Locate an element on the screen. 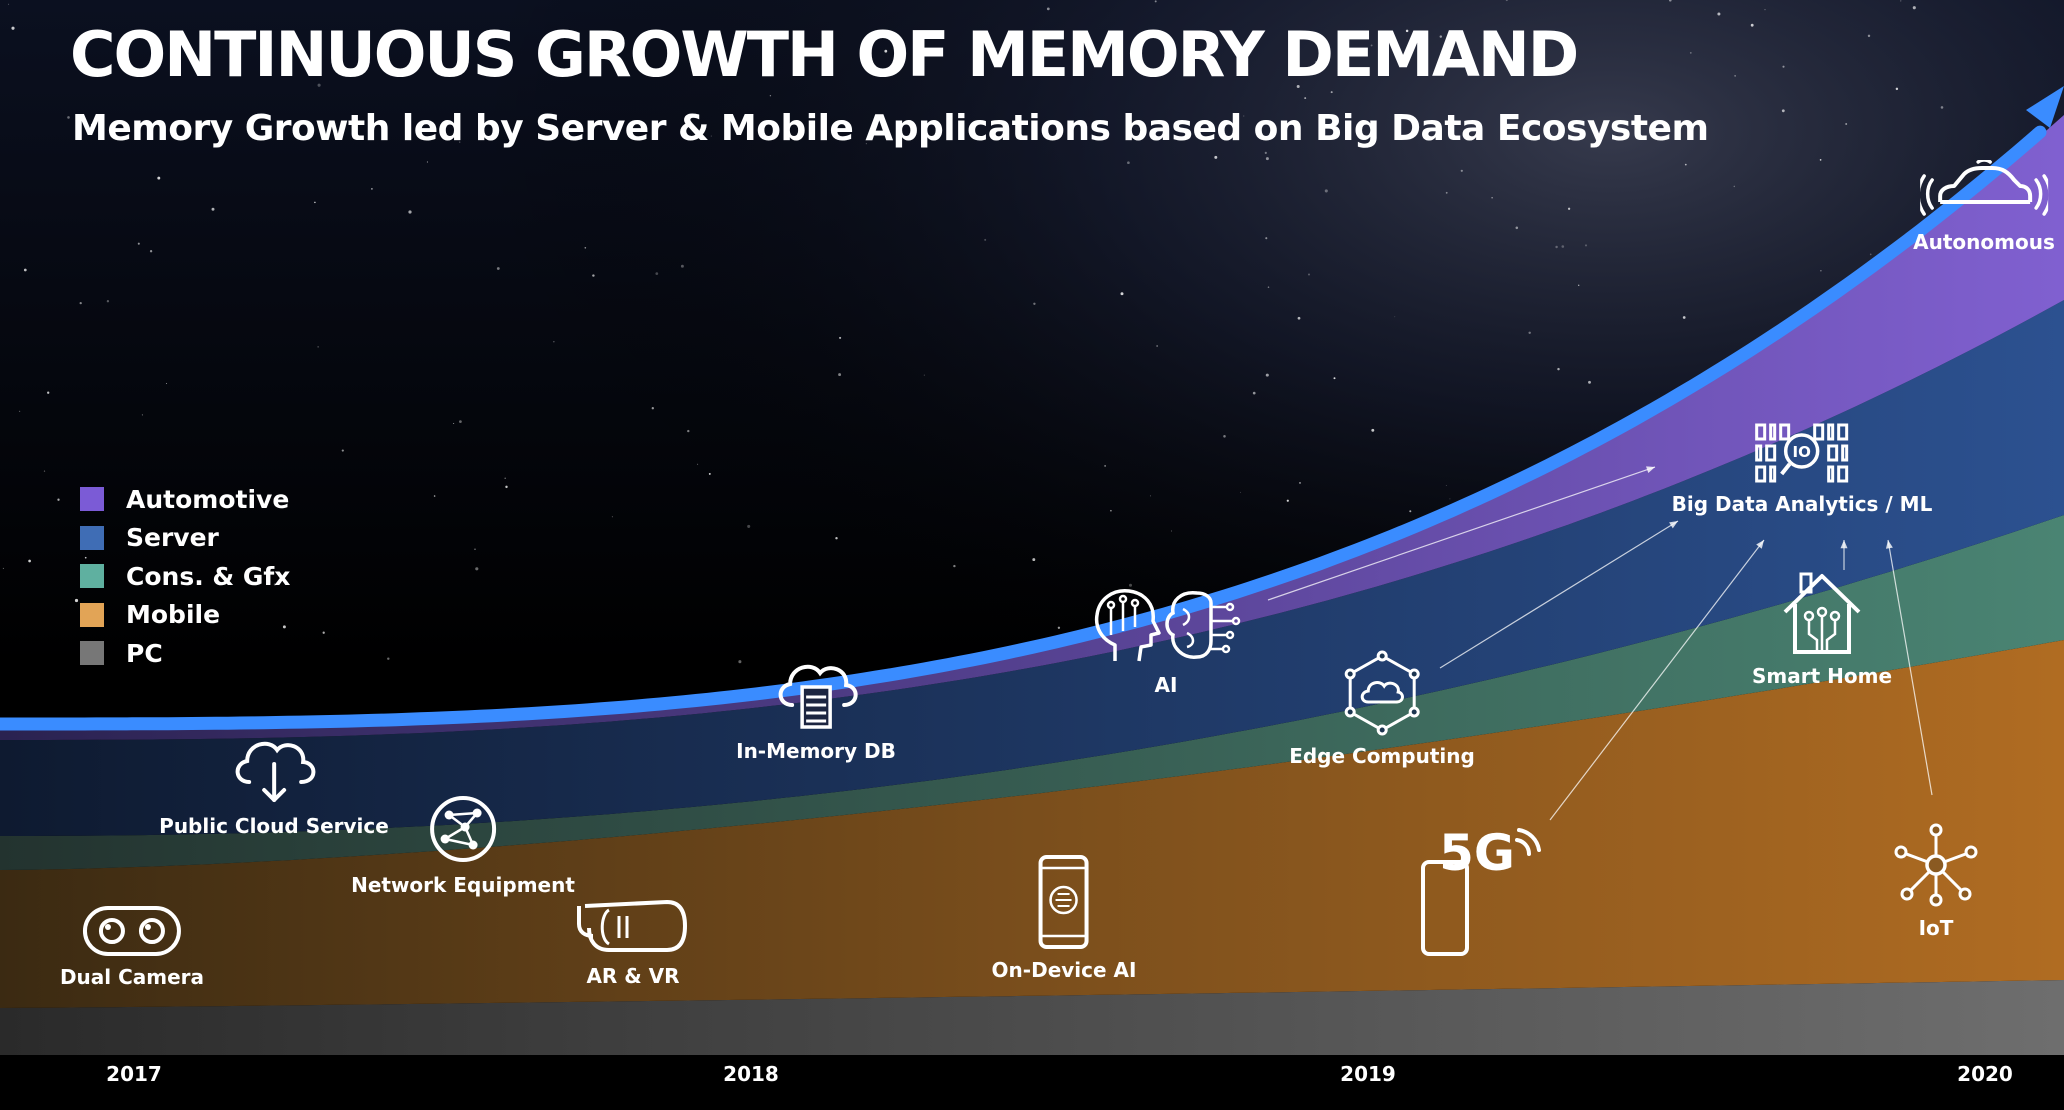 Image resolution: width=2064 pixels, height=1110 pixels. app-label-smart-home: Smart Home is located at coordinates (1822, 676).